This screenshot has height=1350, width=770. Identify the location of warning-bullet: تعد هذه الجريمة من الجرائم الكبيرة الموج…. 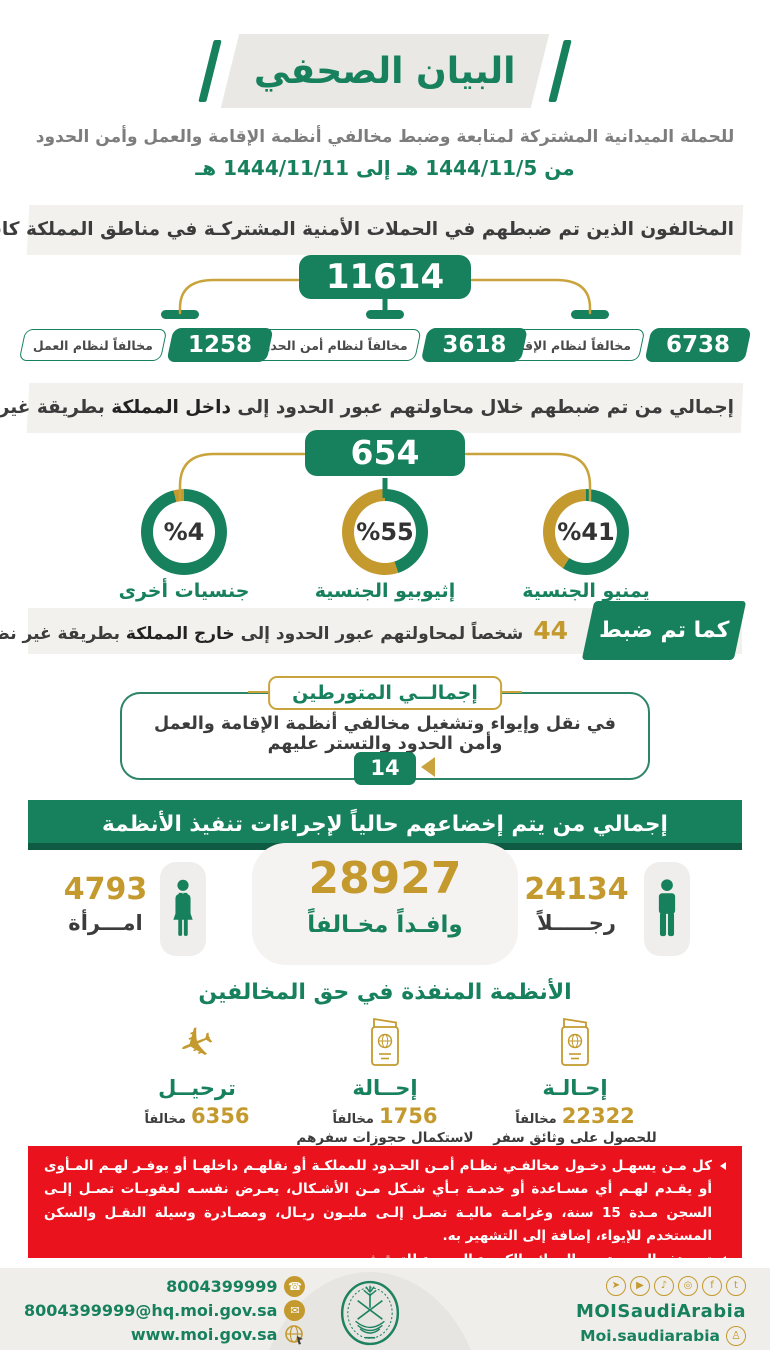
(385, 1260).